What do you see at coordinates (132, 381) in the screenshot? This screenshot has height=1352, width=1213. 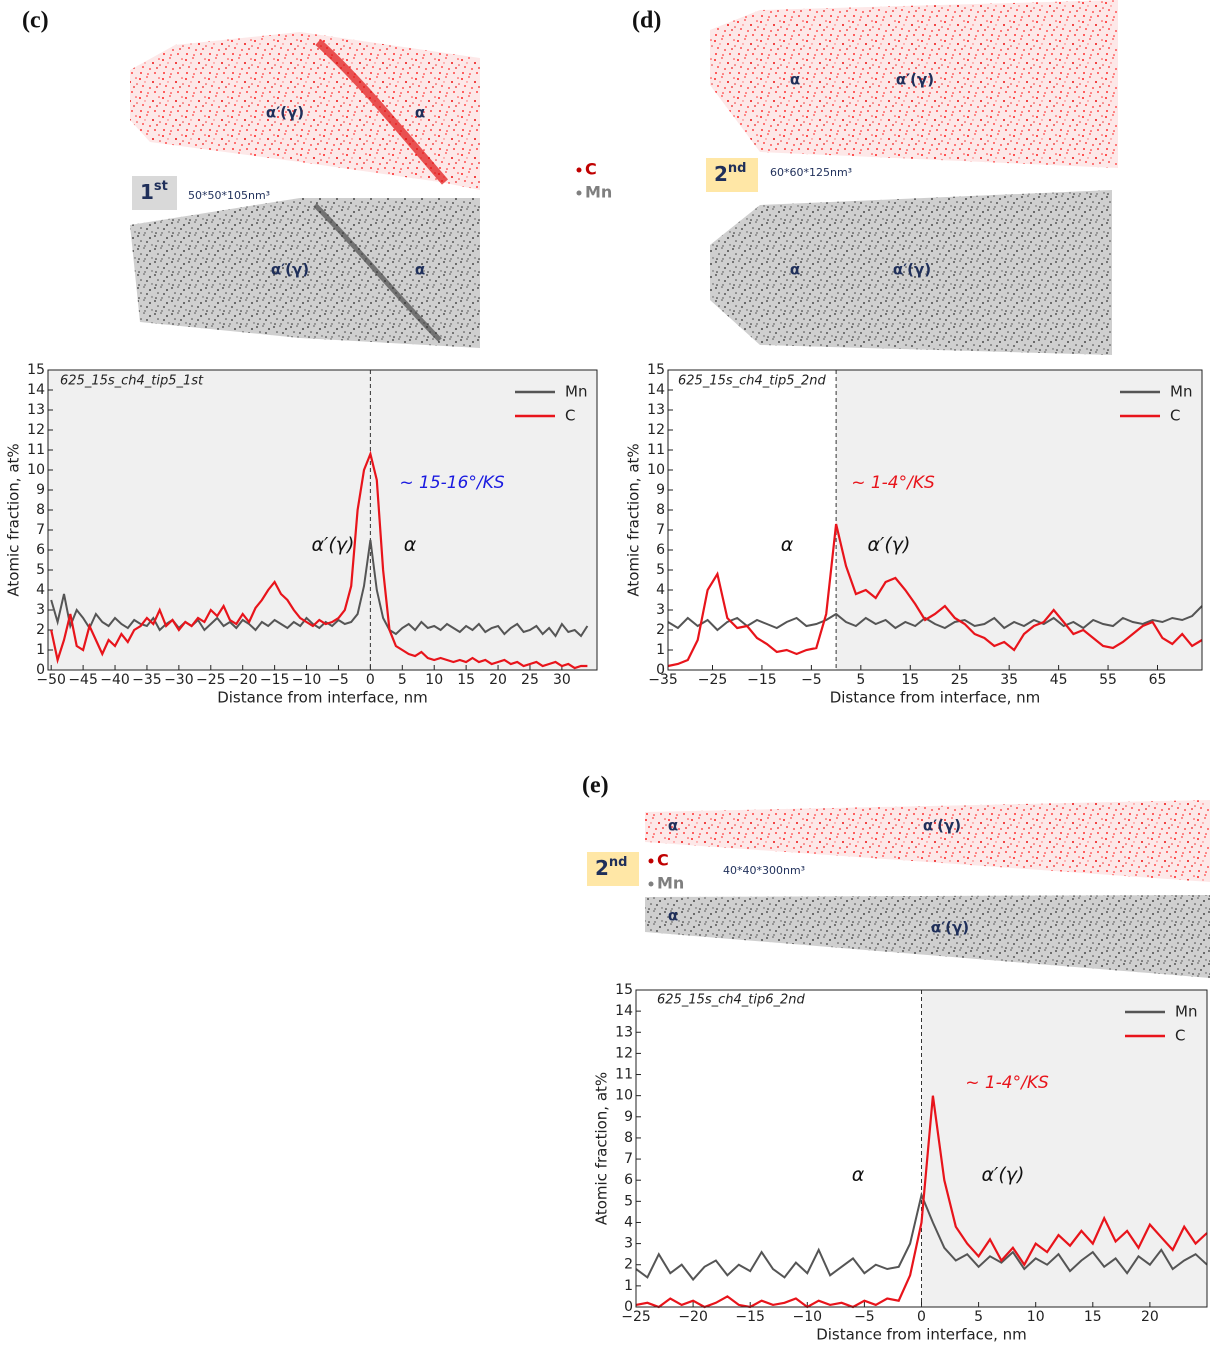 I see `annotation: 625_15s_ch4_tip5_1st` at bounding box center [132, 381].